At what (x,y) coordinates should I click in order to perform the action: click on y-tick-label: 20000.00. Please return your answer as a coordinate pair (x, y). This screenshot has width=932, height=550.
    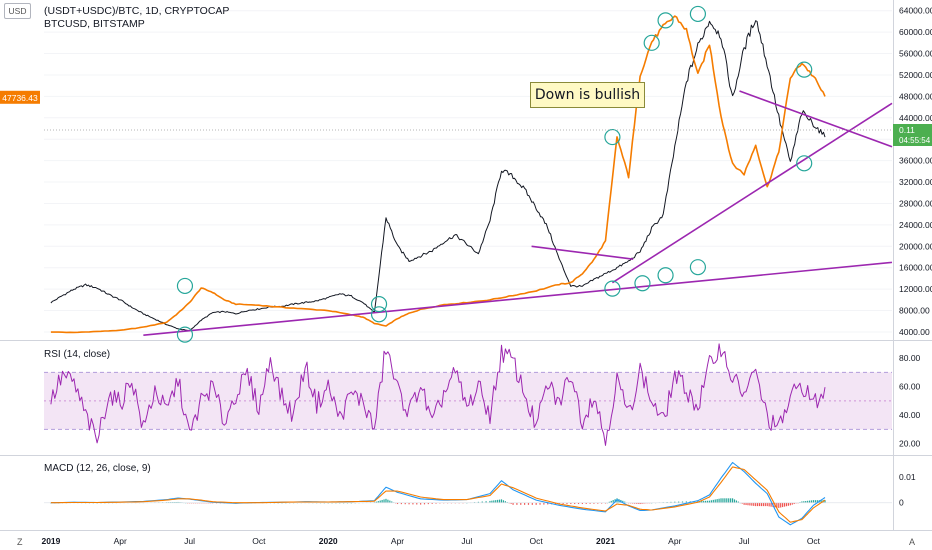
    Looking at the image, I should click on (915, 246).